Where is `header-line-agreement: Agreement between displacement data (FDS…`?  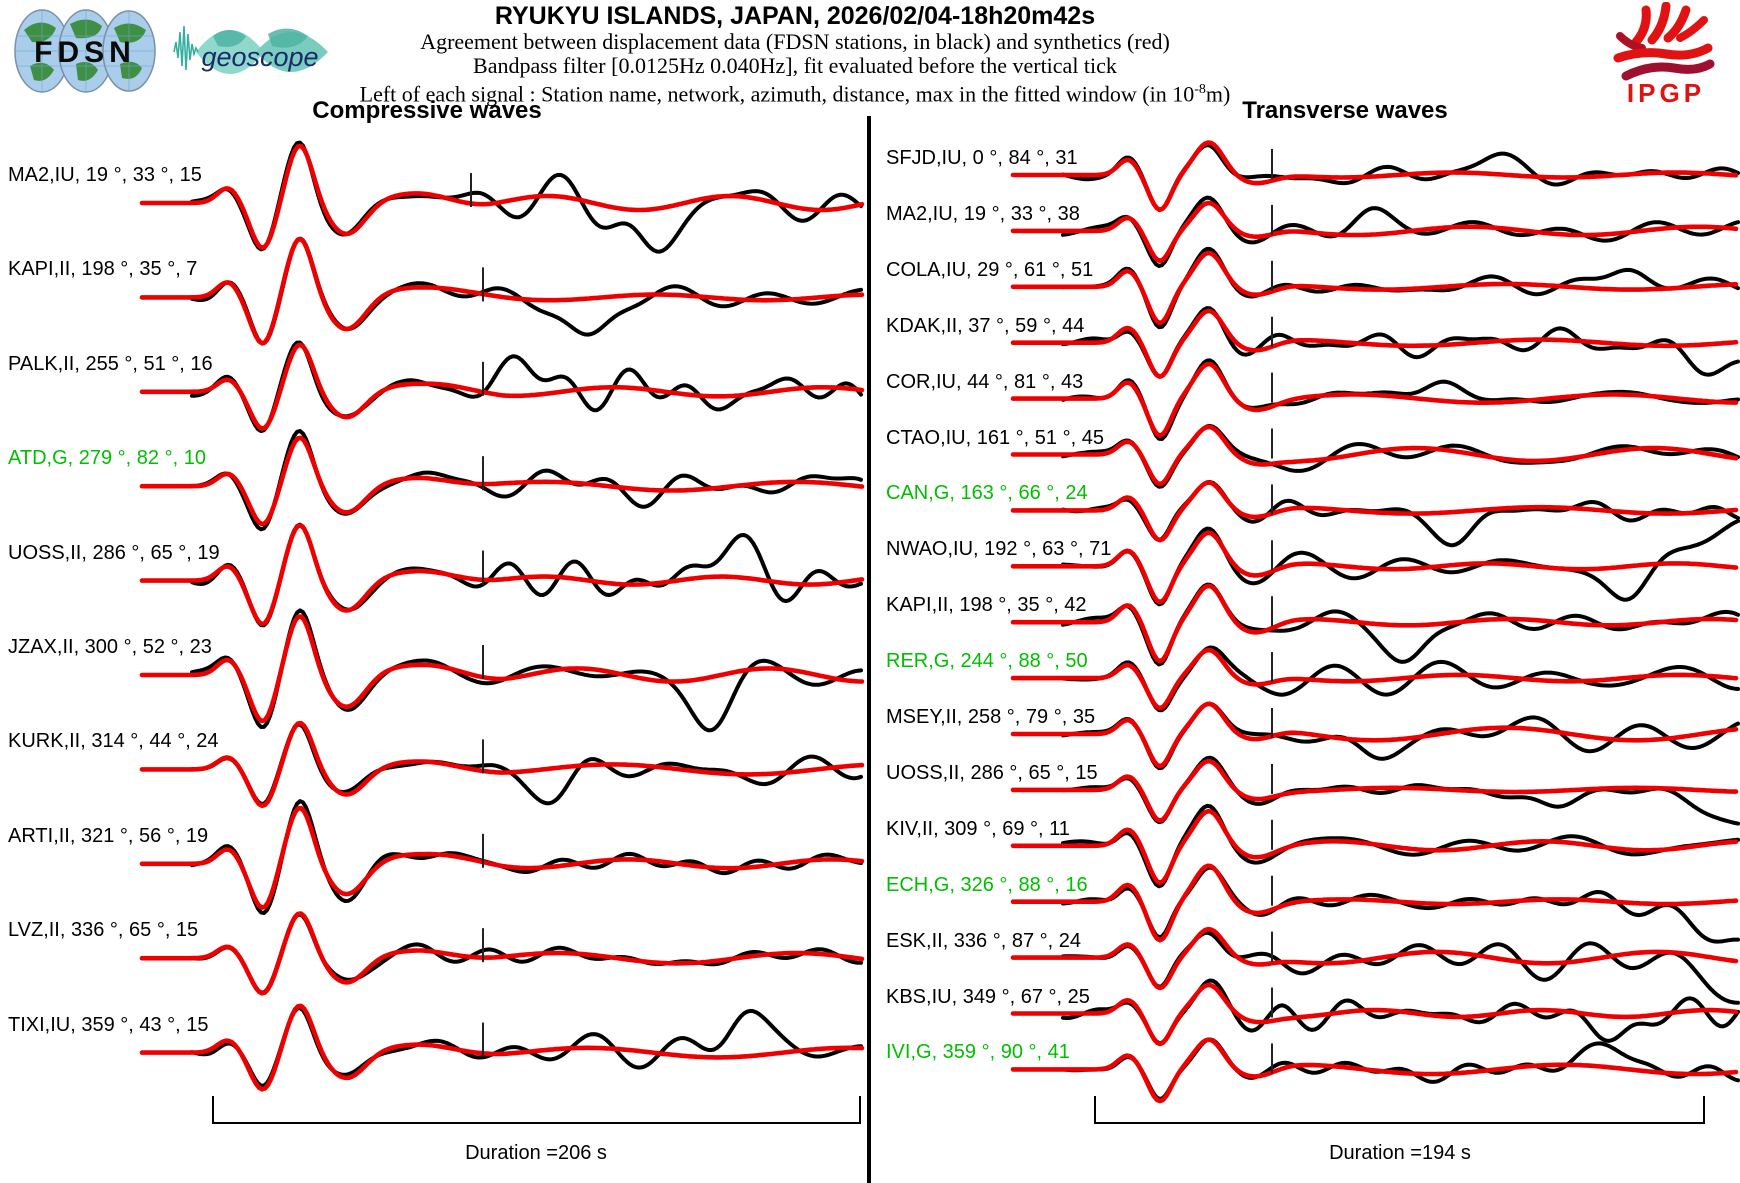
header-line-agreement: Agreement between displacement data (FDS… is located at coordinates (795, 41).